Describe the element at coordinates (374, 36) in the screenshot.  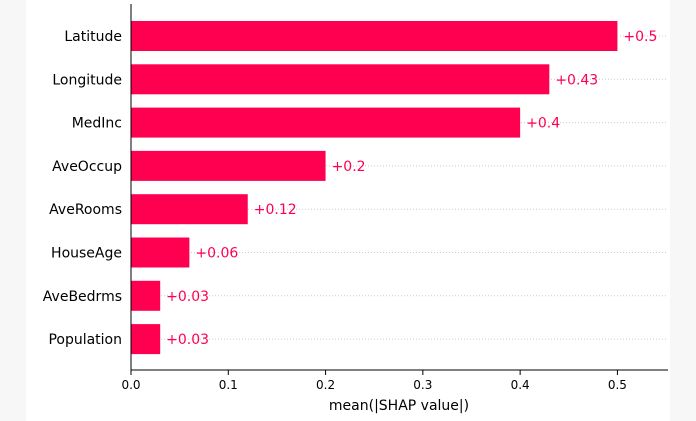
I see `bar-latitude` at that location.